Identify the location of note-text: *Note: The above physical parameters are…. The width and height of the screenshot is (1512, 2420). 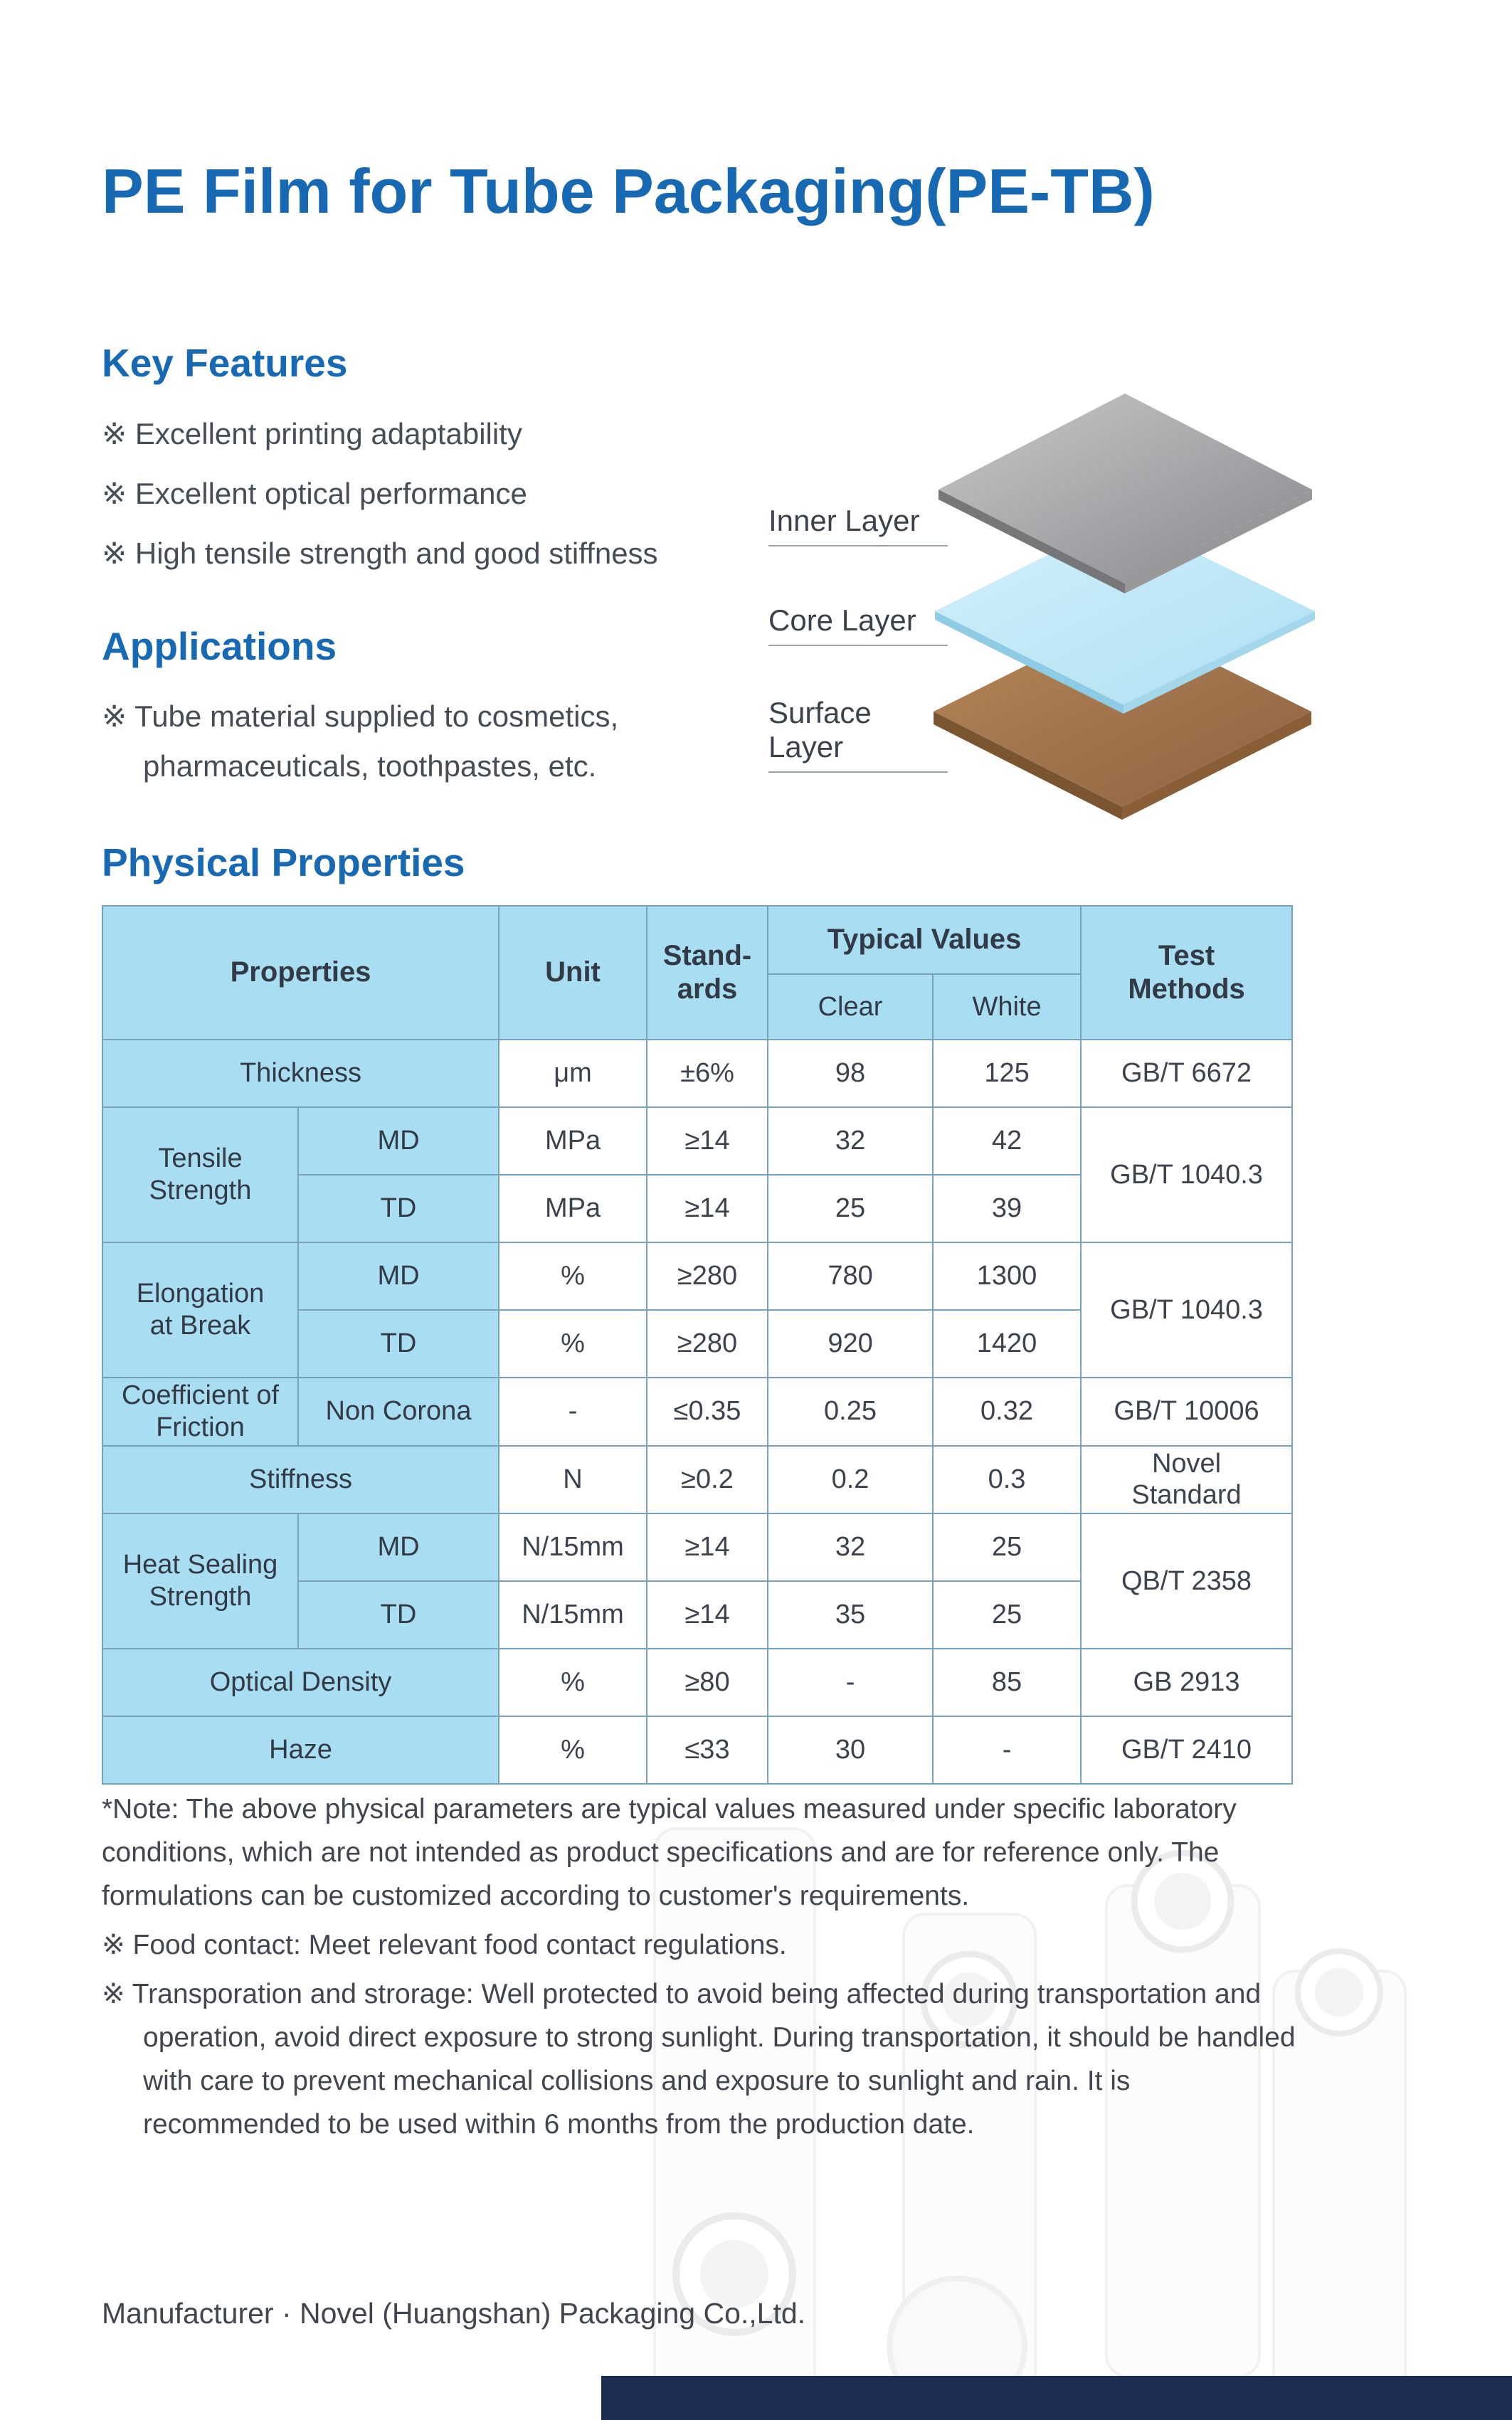
(669, 1852).